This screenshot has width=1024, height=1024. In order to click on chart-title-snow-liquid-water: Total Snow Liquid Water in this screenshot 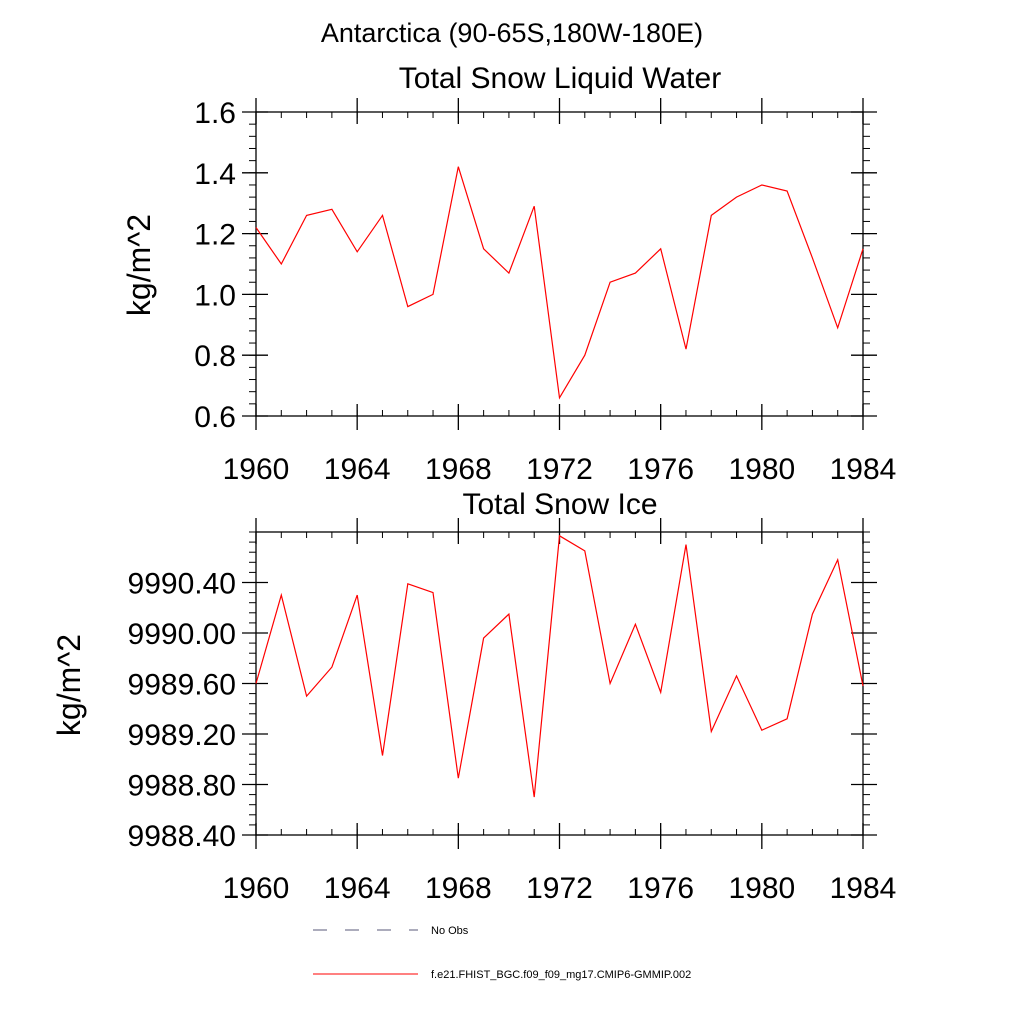, I will do `click(560, 78)`.